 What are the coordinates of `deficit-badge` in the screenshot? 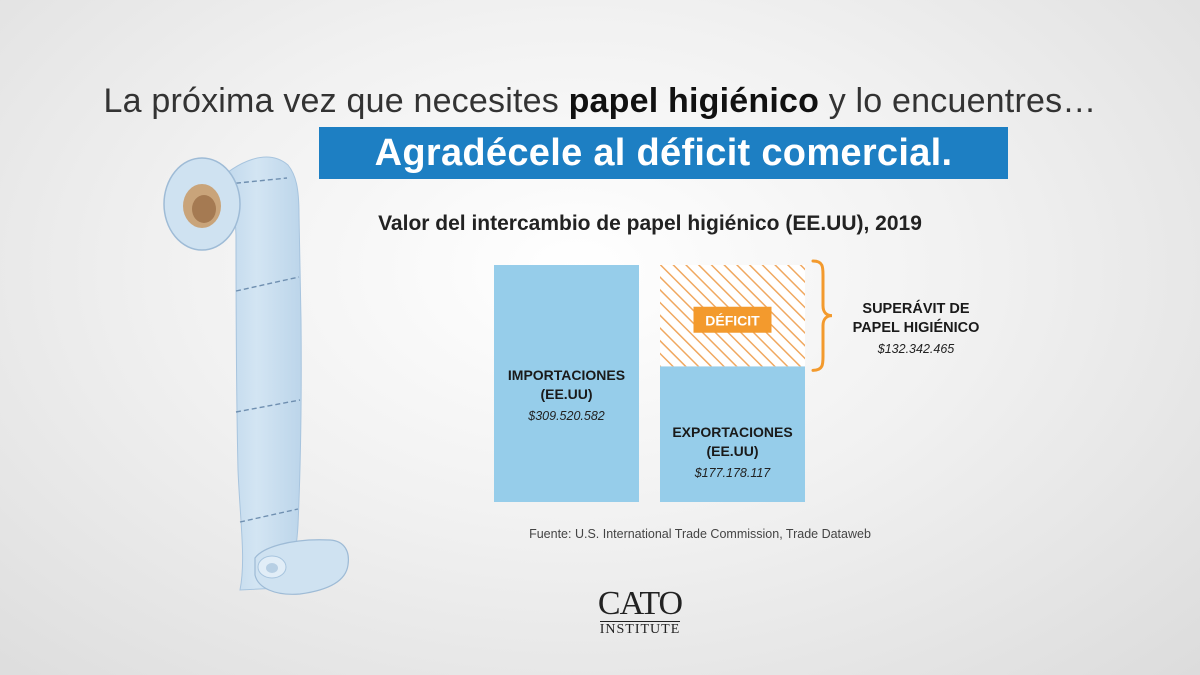 It's located at (732, 319).